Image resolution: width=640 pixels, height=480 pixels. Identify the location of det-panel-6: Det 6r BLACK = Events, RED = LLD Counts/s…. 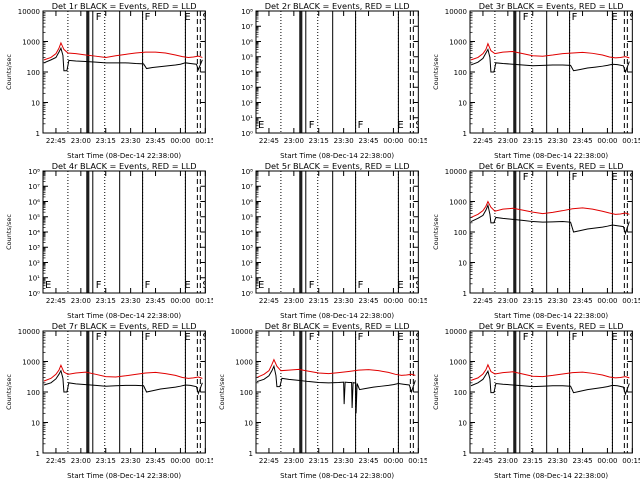
(536, 240).